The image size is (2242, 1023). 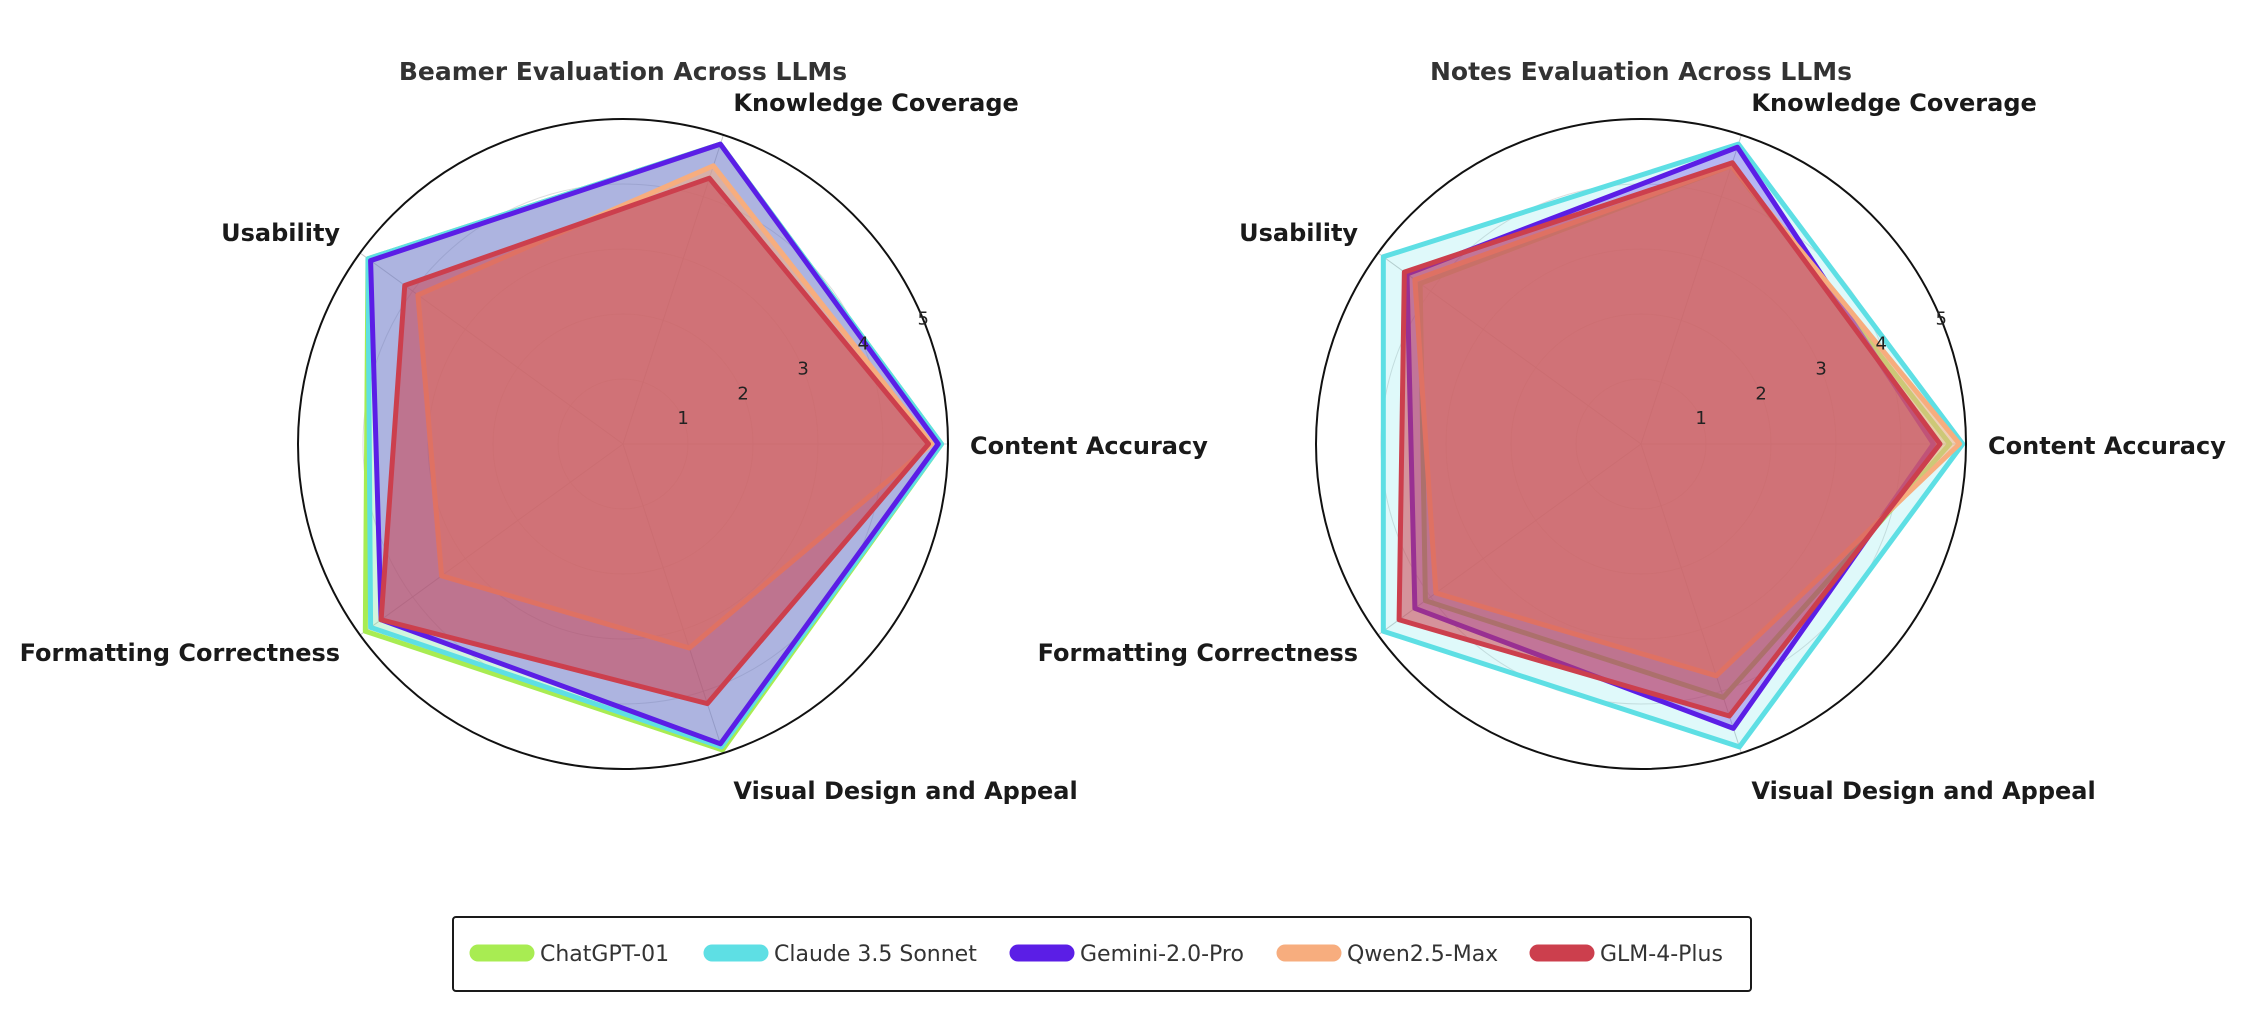 What do you see at coordinates (623, 71) in the screenshot?
I see `chart-title: Beamer Evaluation Across LLMs` at bounding box center [623, 71].